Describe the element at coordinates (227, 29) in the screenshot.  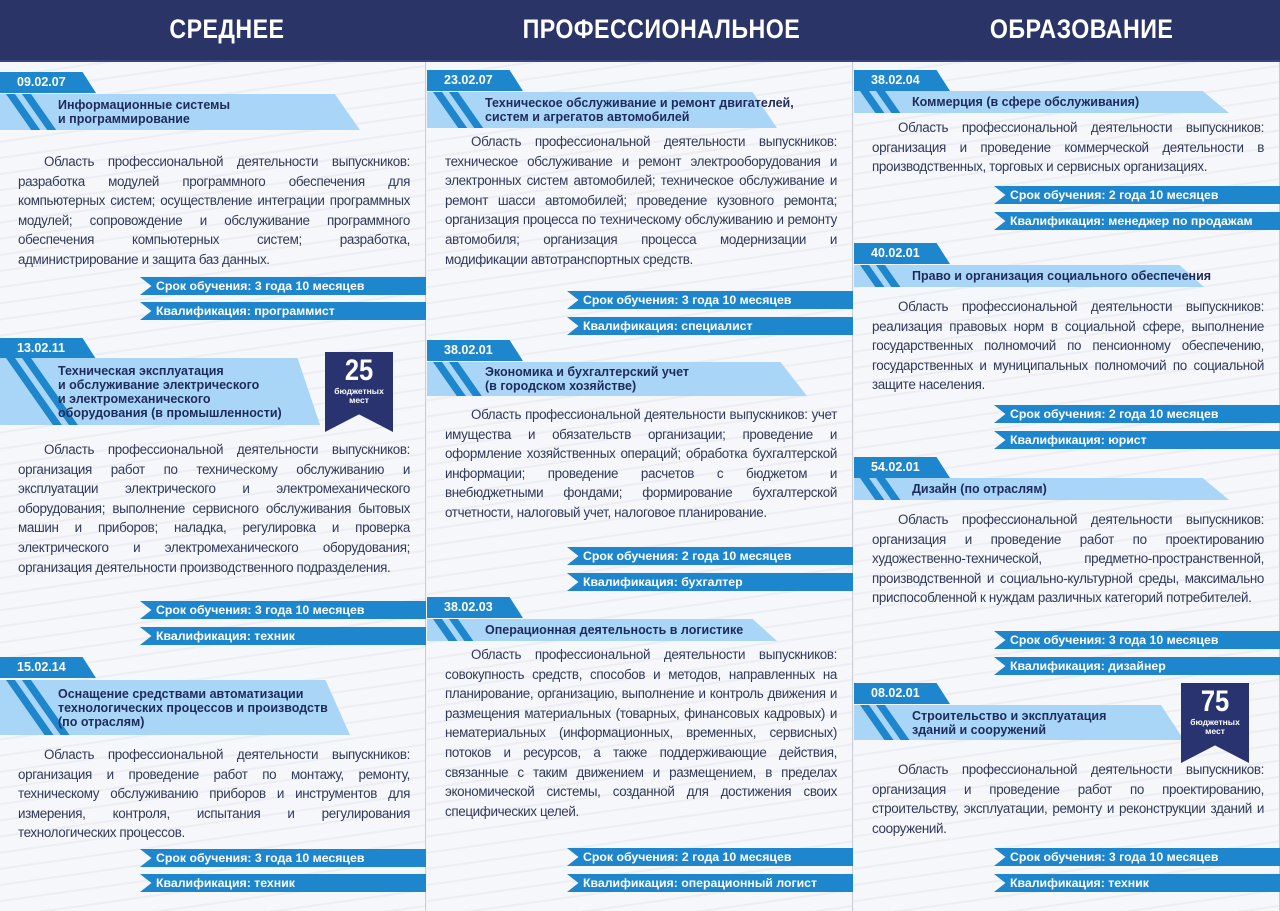
I see `header-title-1: СРЕДНЕЕ` at that location.